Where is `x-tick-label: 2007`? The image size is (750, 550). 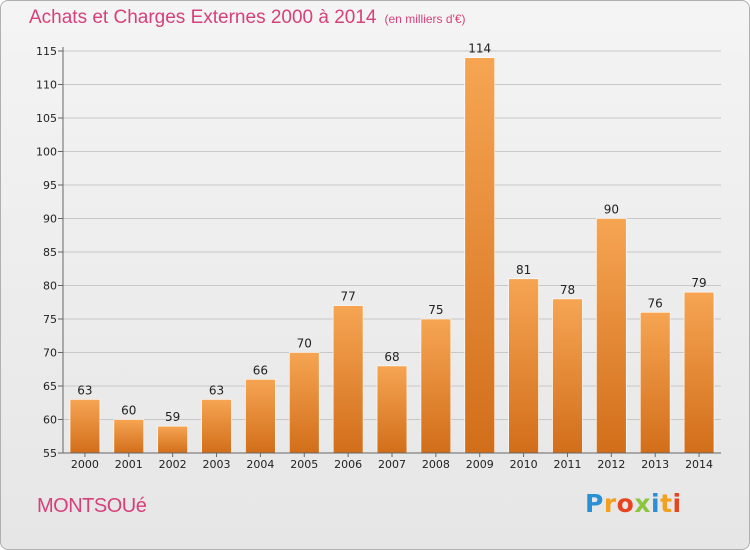
x-tick-label: 2007 is located at coordinates (392, 464).